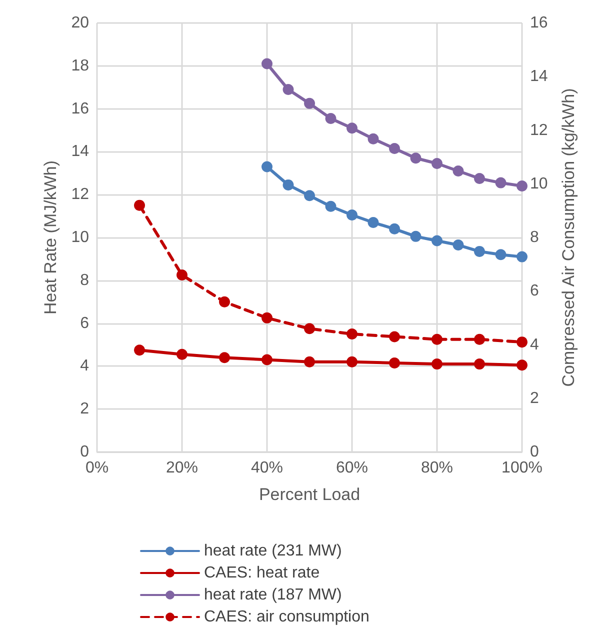  Describe the element at coordinates (273, 551) in the screenshot. I see `legend-label: heat rate (231 MW)` at that location.